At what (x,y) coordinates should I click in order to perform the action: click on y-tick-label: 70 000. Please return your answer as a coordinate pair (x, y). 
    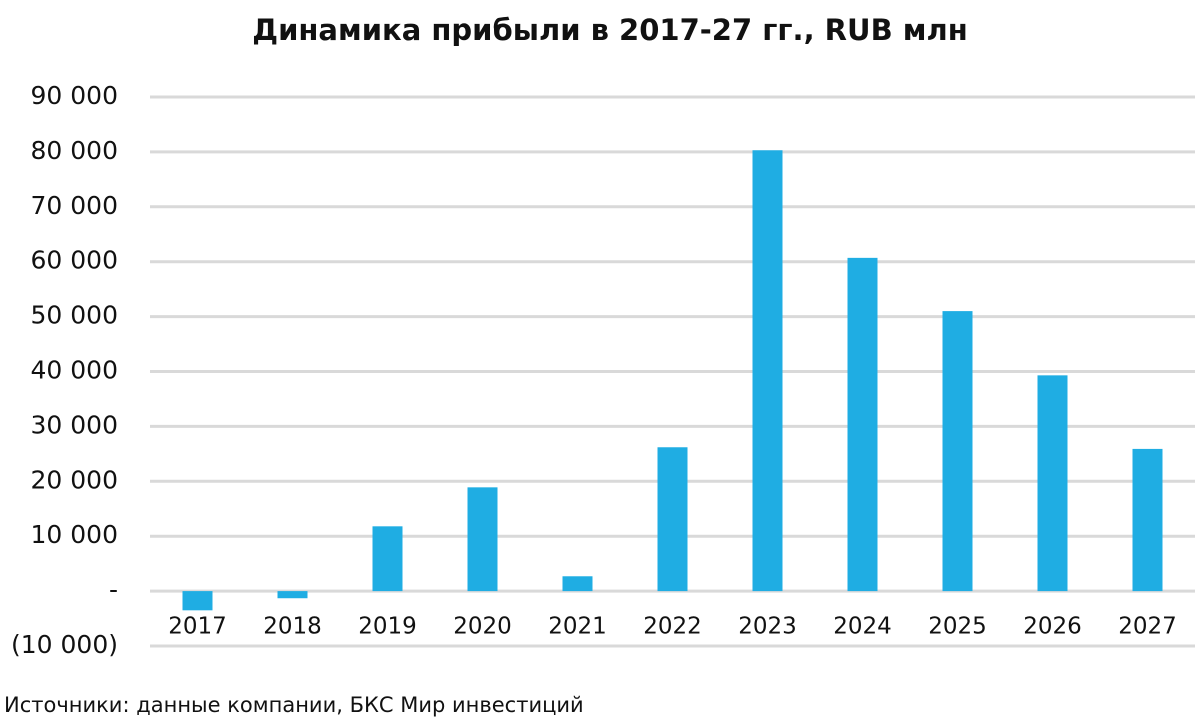
    Looking at the image, I should click on (74, 205).